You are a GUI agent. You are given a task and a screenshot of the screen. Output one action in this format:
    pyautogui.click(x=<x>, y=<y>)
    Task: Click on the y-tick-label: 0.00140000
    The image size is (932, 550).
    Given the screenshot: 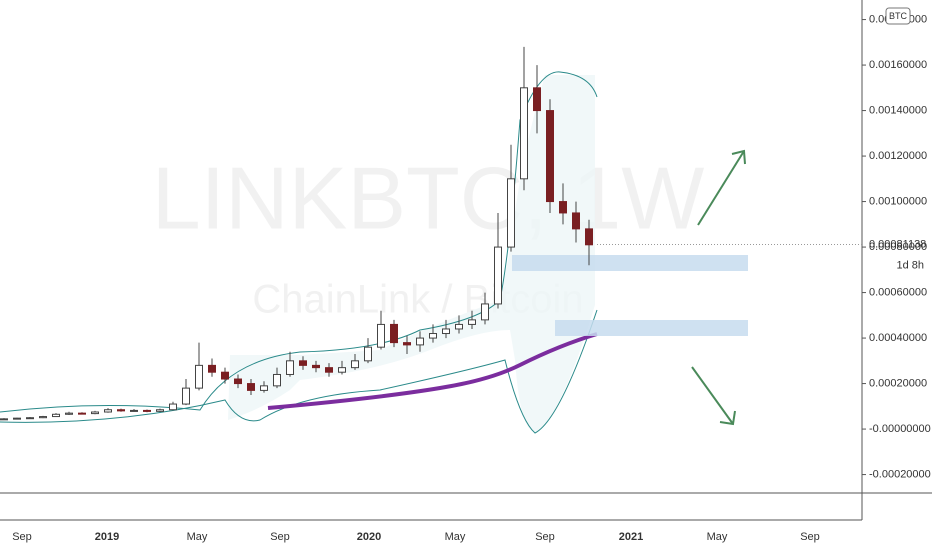 What is the action you would take?
    pyautogui.click(x=898, y=110)
    